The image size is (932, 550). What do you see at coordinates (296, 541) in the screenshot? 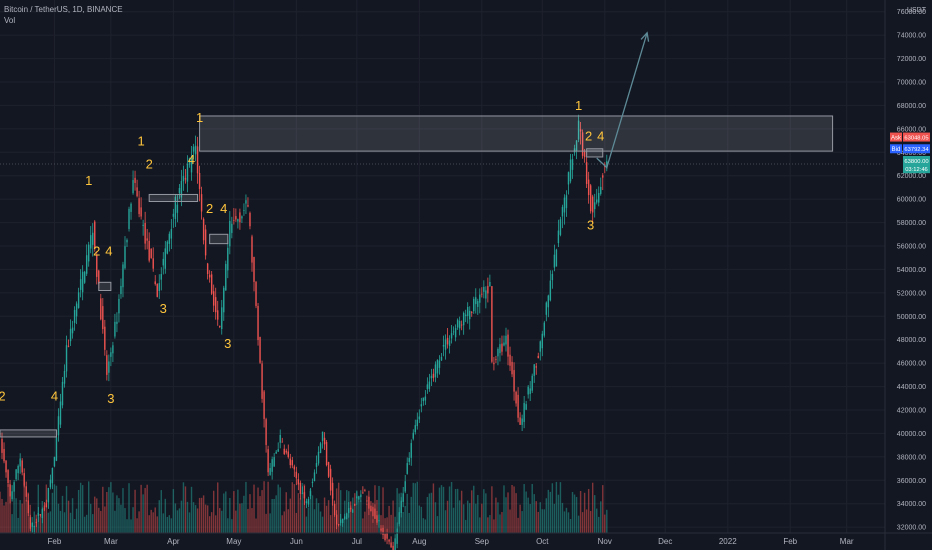
I see `time-tick-label: Jun` at bounding box center [296, 541].